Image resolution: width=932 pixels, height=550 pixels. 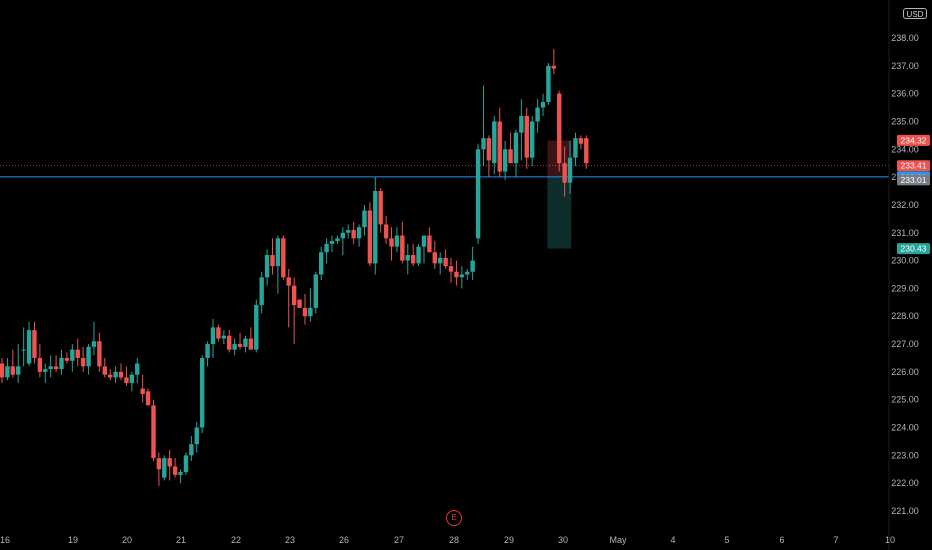 I want to click on y-tick-label: 238.00, so click(x=905, y=38).